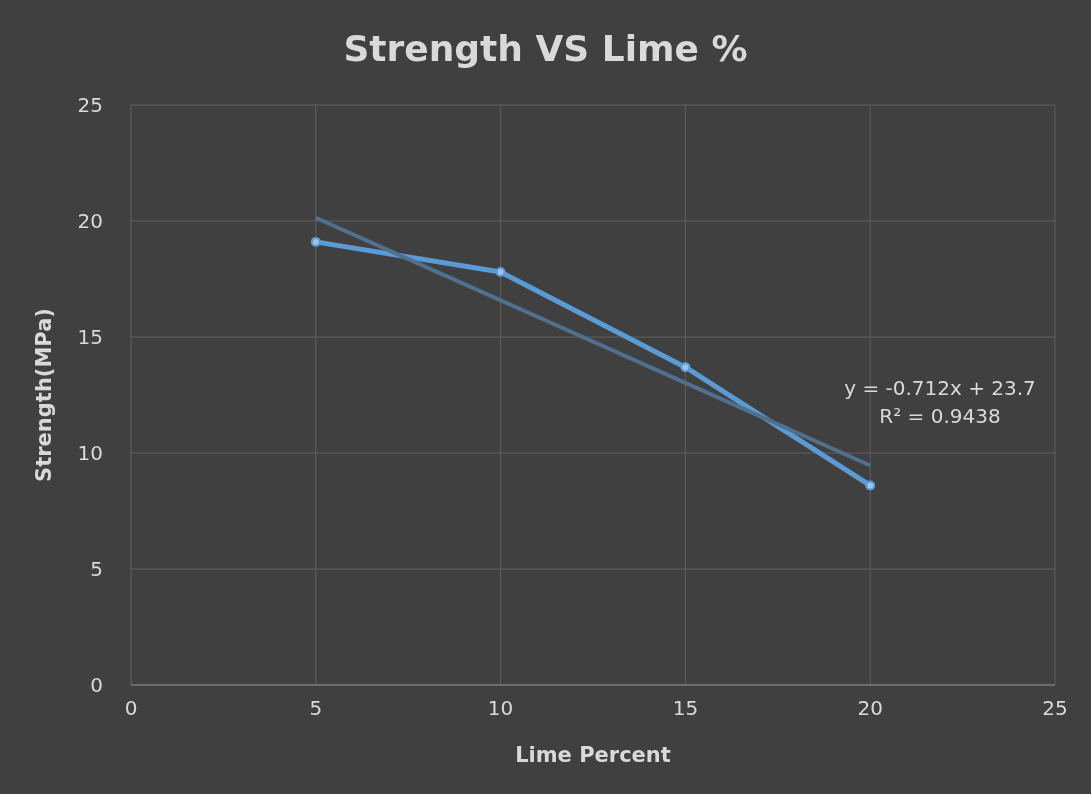 This screenshot has width=1091, height=794. Describe the element at coordinates (90, 221) in the screenshot. I see `y-tick-label: 20` at that location.